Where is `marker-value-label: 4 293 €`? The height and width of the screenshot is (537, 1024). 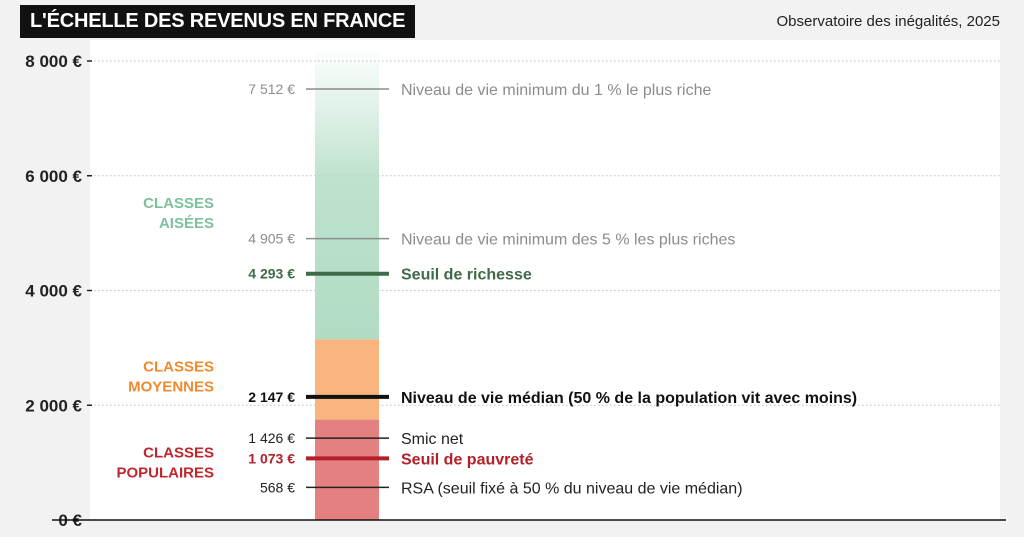 marker-value-label: 4 293 € is located at coordinates (271, 274).